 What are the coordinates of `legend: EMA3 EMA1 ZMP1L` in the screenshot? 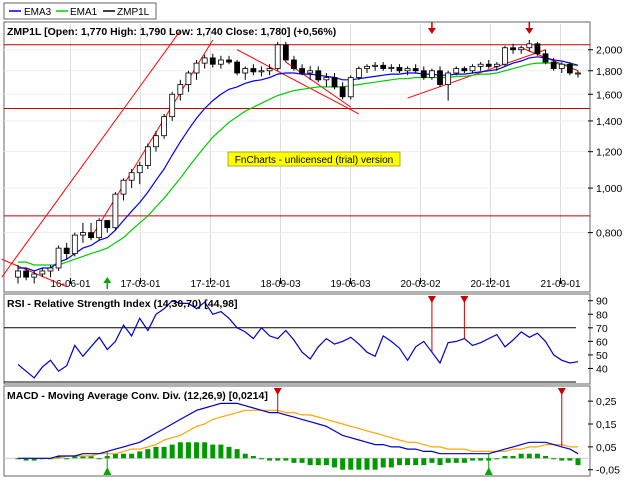 It's located at (80, 11).